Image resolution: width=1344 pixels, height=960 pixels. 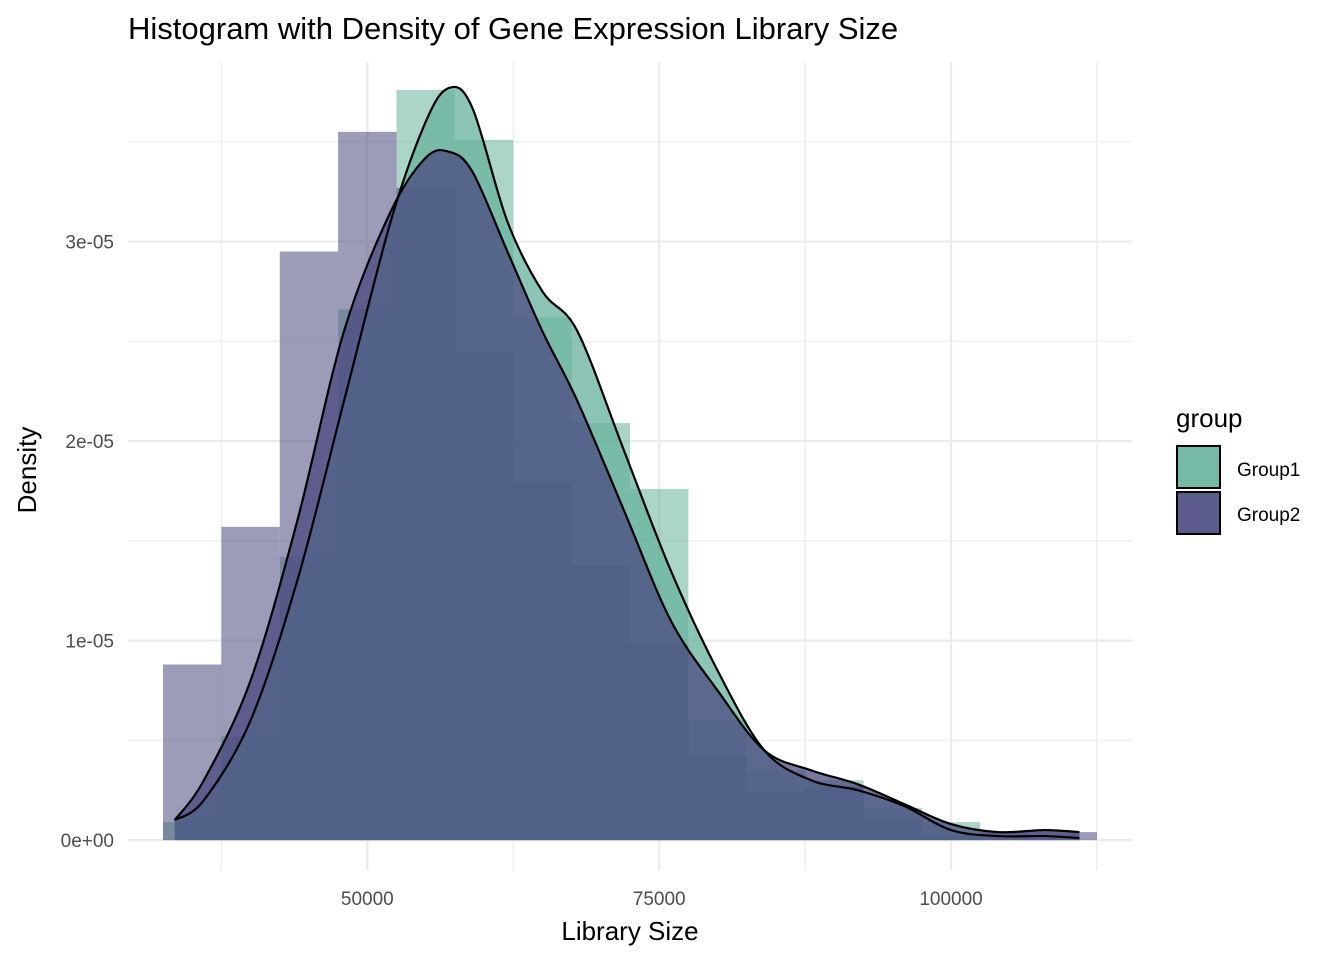 I want to click on x-tick-label: 100000, so click(x=950, y=899).